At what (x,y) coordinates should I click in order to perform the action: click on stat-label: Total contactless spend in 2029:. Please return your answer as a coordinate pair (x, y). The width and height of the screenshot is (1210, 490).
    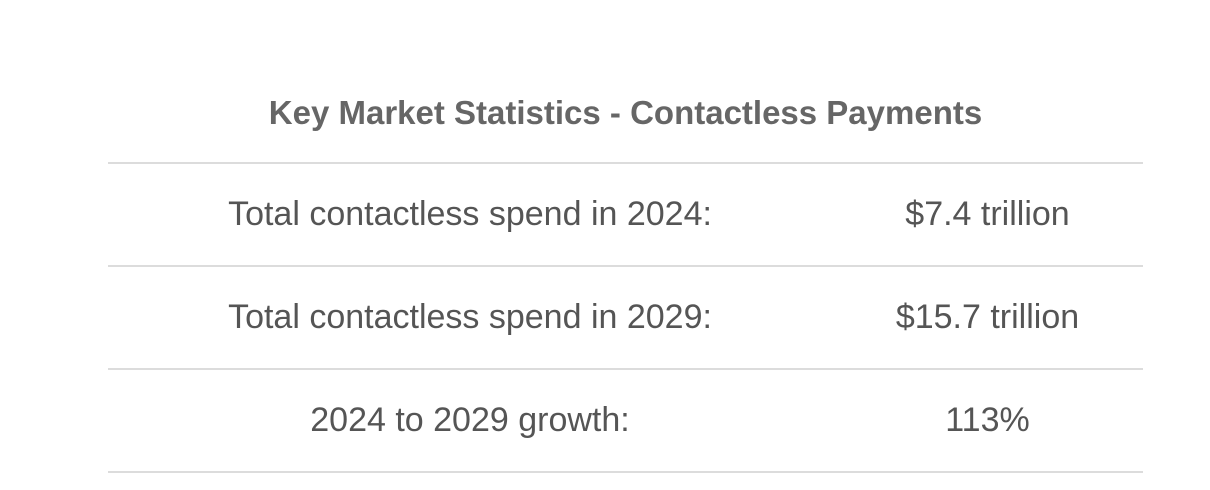
    Looking at the image, I should click on (470, 317).